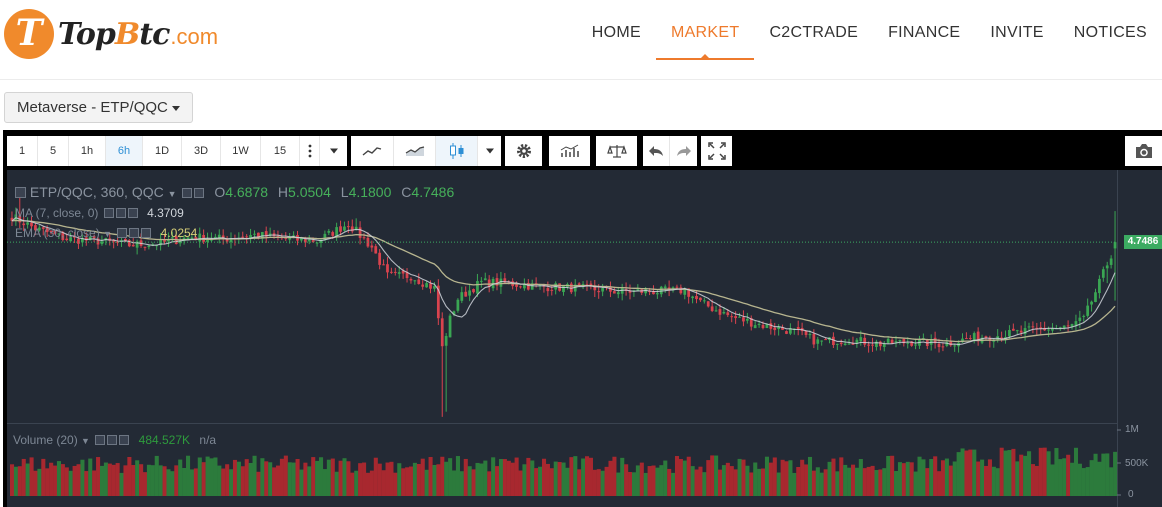  I want to click on interval-1w: 1W, so click(241, 151).